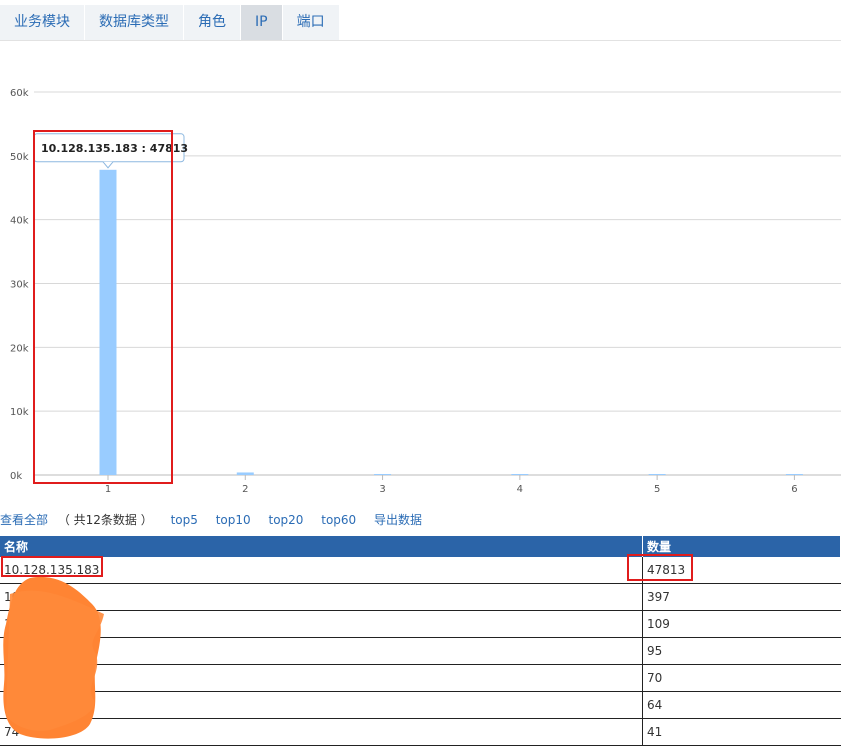 This screenshot has height=746, width=841. Describe the element at coordinates (134, 22) in the screenshot. I see `tab-database-type: 数据库类型` at that location.